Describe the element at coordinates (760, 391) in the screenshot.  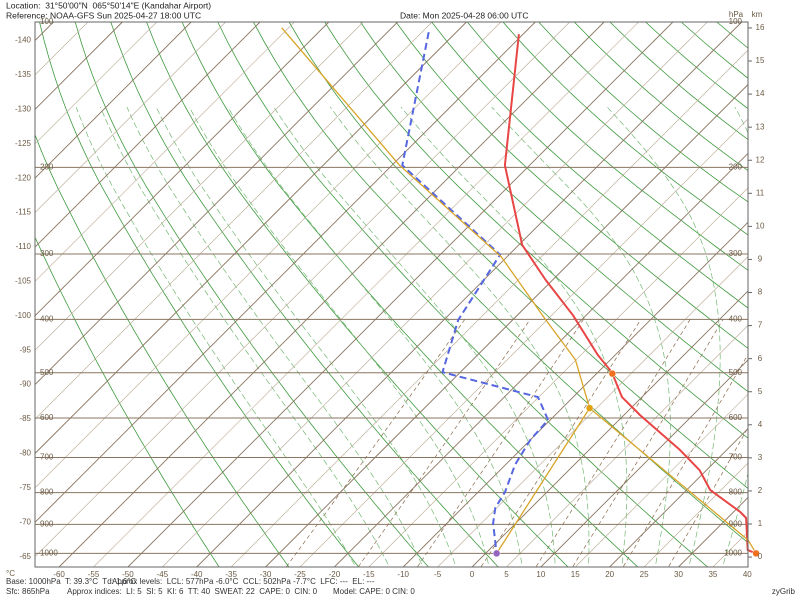
I see `y2-tick-label: 5` at that location.